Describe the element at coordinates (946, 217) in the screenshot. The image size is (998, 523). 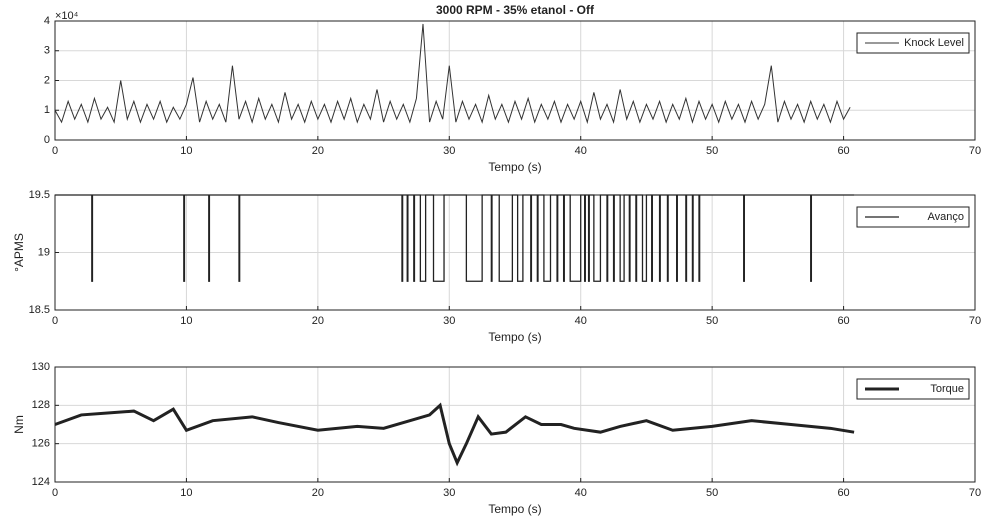
I see `legend-label: Avanço` at that location.